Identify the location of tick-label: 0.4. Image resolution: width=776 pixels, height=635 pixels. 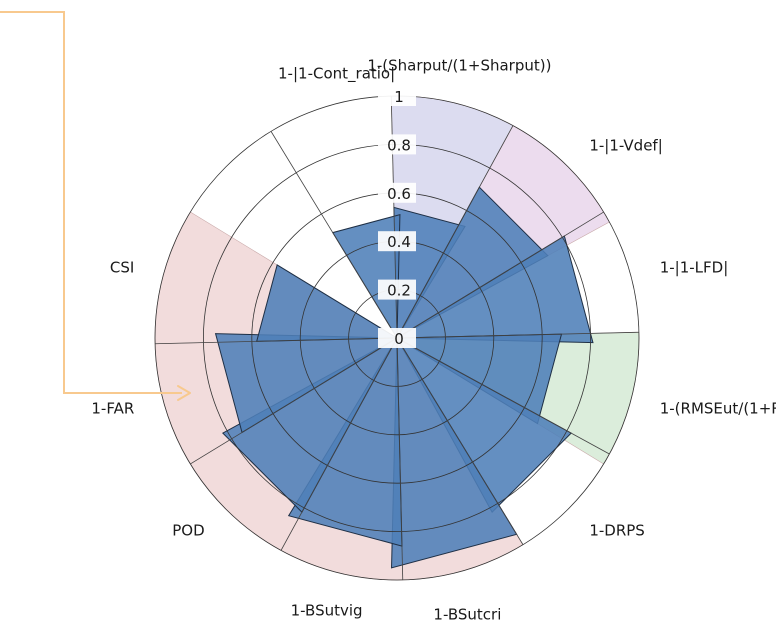
(399, 242).